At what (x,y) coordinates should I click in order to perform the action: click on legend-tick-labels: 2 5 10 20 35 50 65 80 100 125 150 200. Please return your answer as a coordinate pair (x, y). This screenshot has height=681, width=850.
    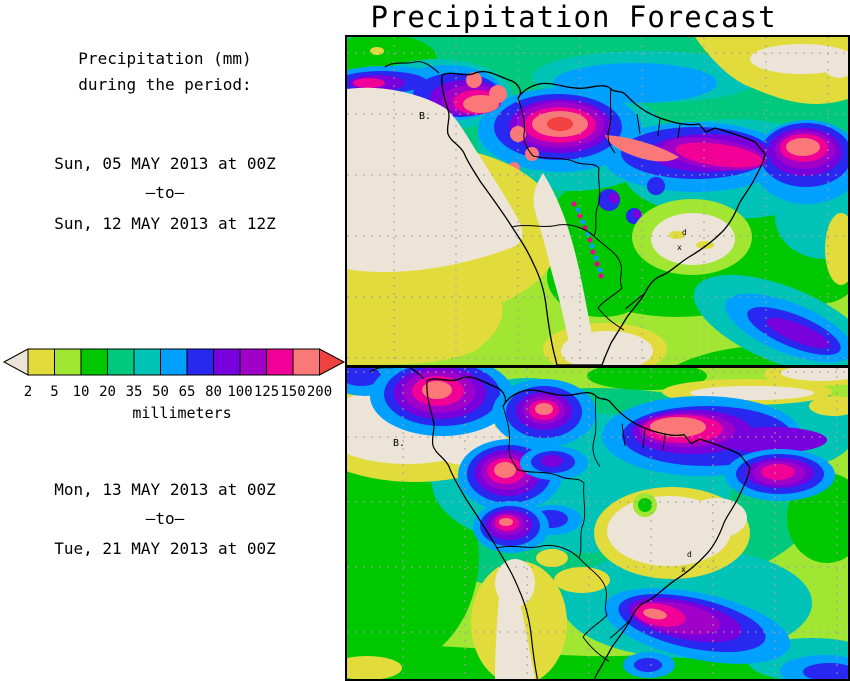
    Looking at the image, I should click on (178, 392).